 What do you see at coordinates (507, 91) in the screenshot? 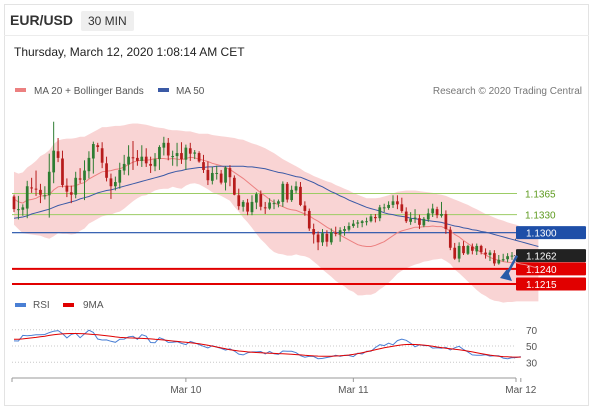
I see `research-credit: Research © 2020 Trading Central` at bounding box center [507, 91].